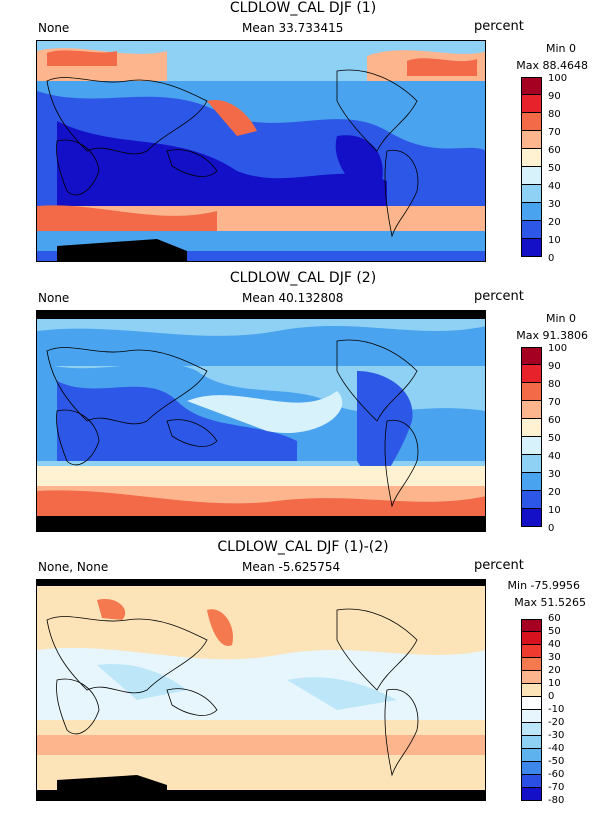 This screenshot has height=814, width=606. Describe the element at coordinates (303, 547) in the screenshot. I see `panel-title: CLDLOW_CAL DJF (1)-(2)` at that location.